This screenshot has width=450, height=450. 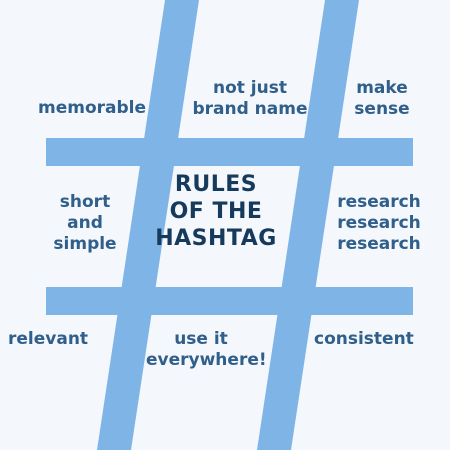 I want to click on rule-short-and-simple-line-3: simple, so click(x=85, y=244).